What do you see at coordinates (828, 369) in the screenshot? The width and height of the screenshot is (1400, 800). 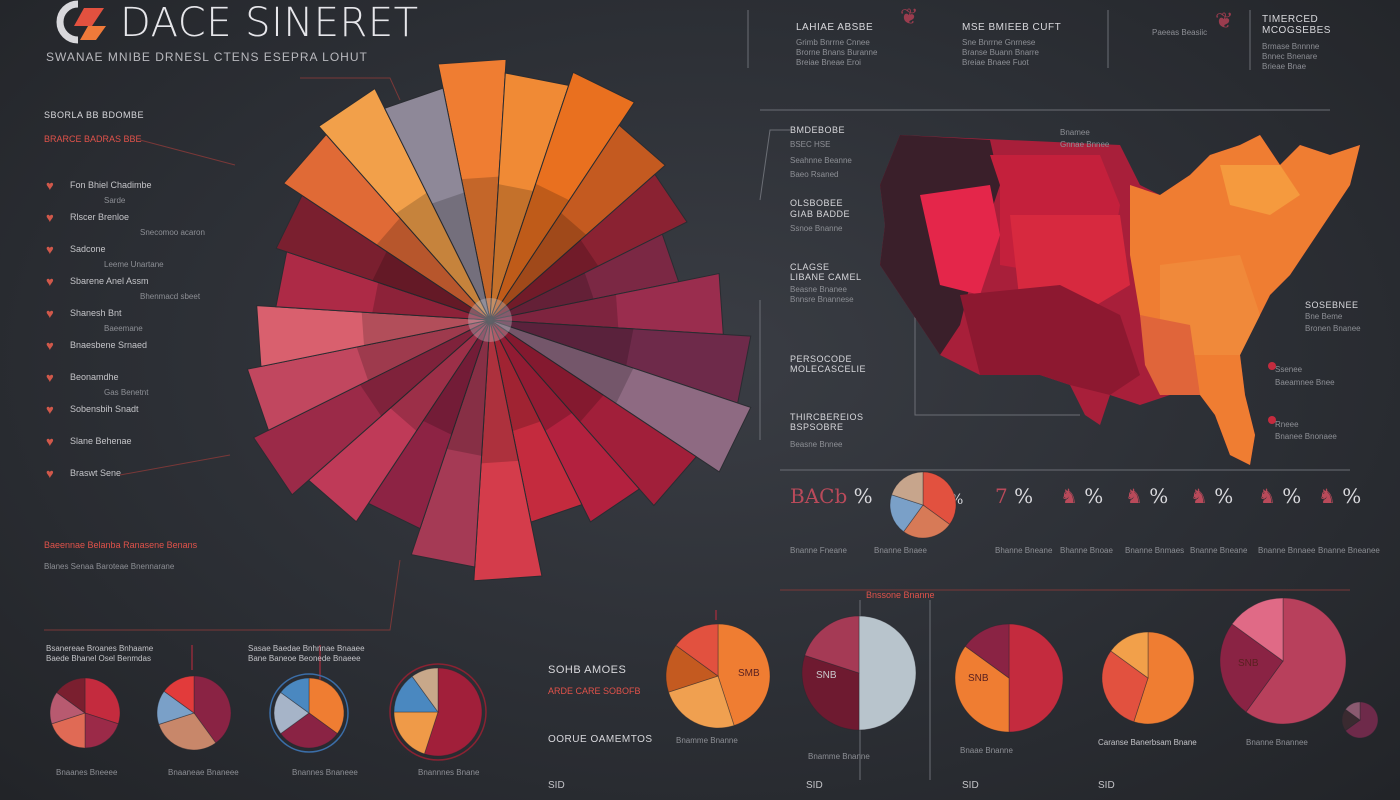 I see `map-label-title2: MOLECASCELIE` at bounding box center [828, 369].